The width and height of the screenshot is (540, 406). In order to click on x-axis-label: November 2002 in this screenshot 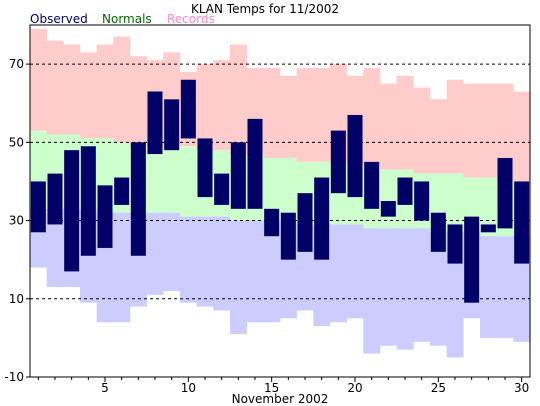, I will do `click(280, 399)`.